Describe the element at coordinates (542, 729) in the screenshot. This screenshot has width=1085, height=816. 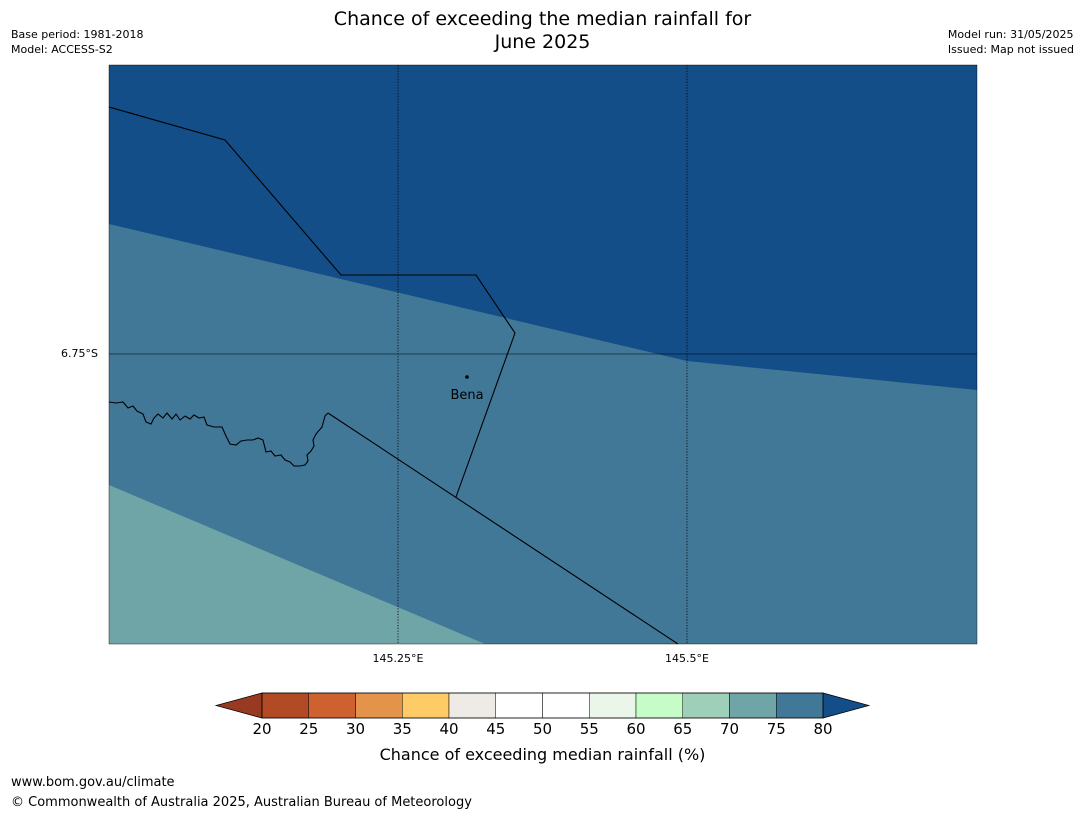
I see `colorbar-tick-label: 50` at that location.